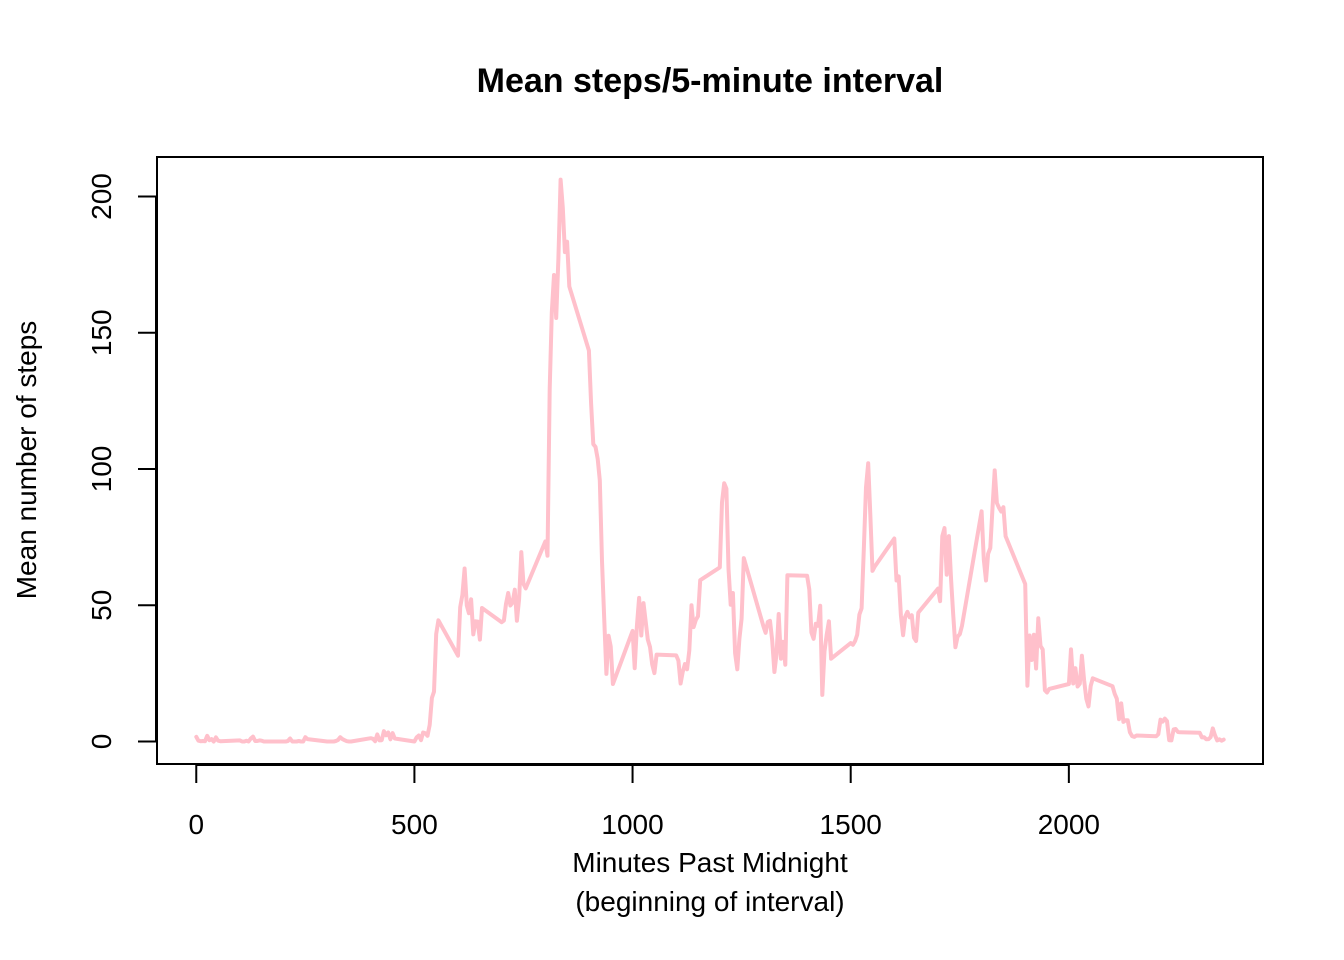 The image size is (1344, 960). Describe the element at coordinates (101, 332) in the screenshot. I see `y-tick-label: 150` at that location.